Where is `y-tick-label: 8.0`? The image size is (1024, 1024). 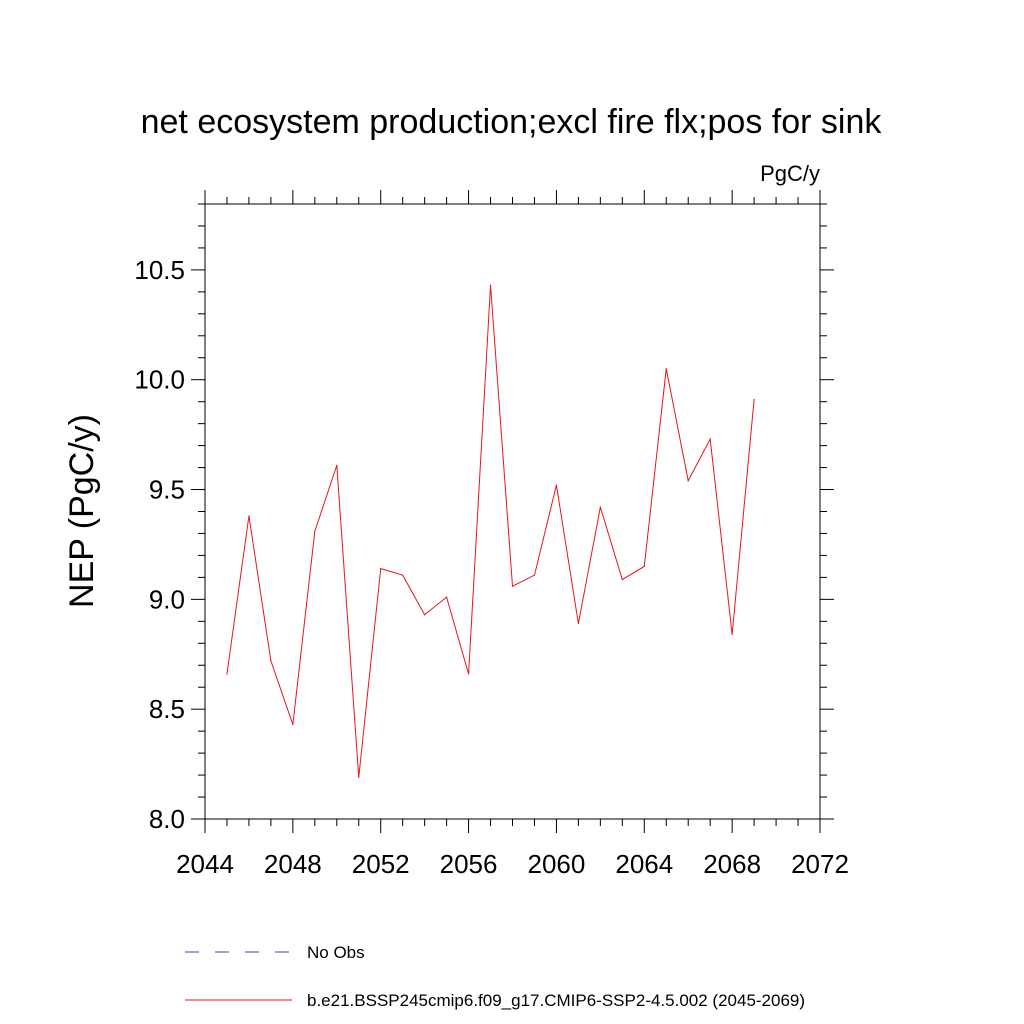 y-tick-label: 8.0 is located at coordinates (167, 819).